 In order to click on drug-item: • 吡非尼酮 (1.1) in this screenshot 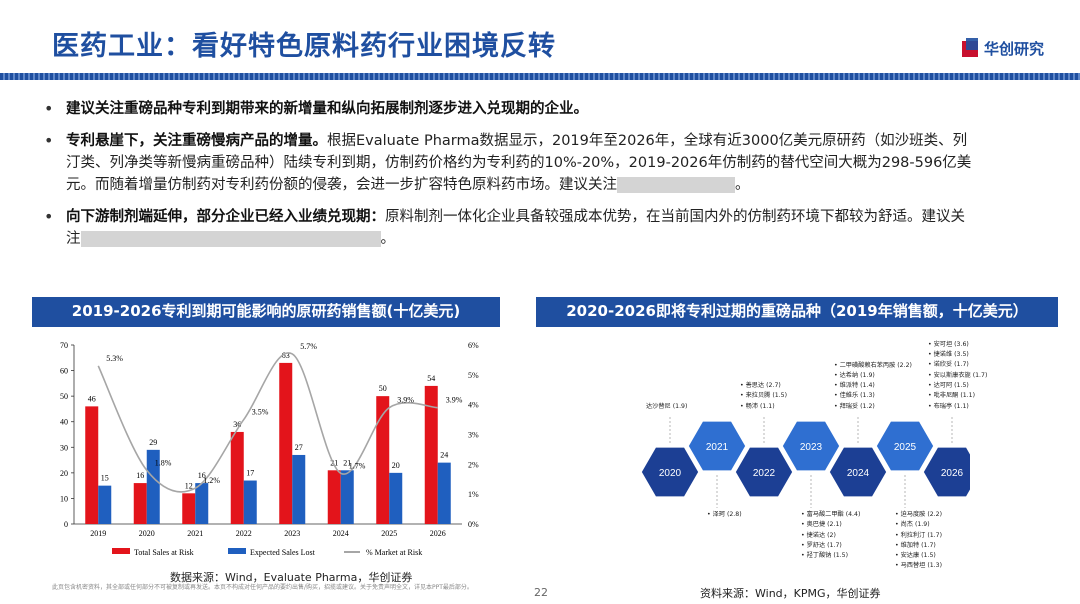, I will do `click(952, 396)`.